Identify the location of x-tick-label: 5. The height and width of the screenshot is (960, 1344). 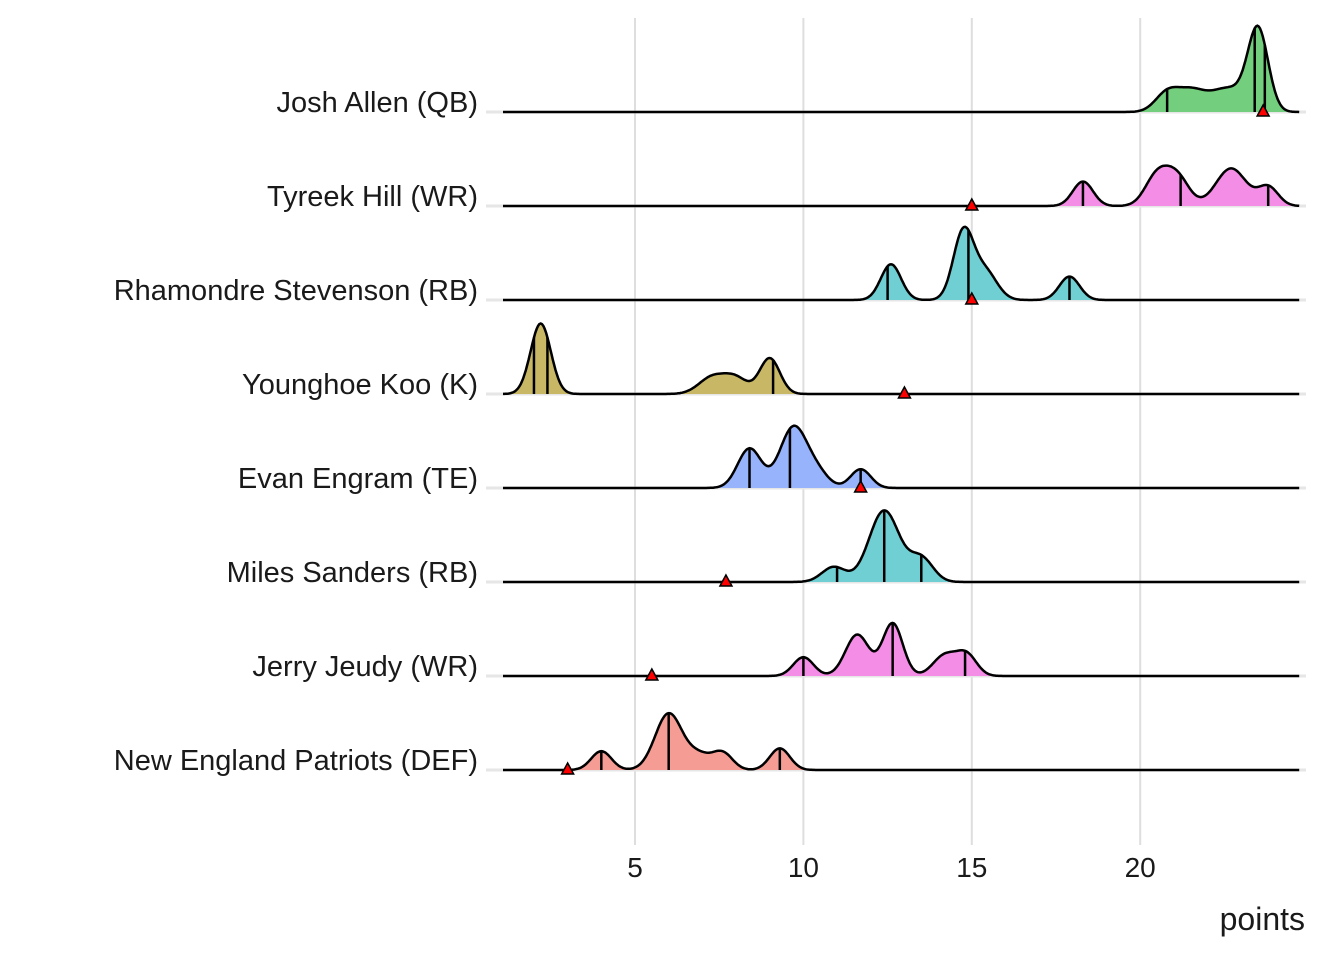
(635, 867).